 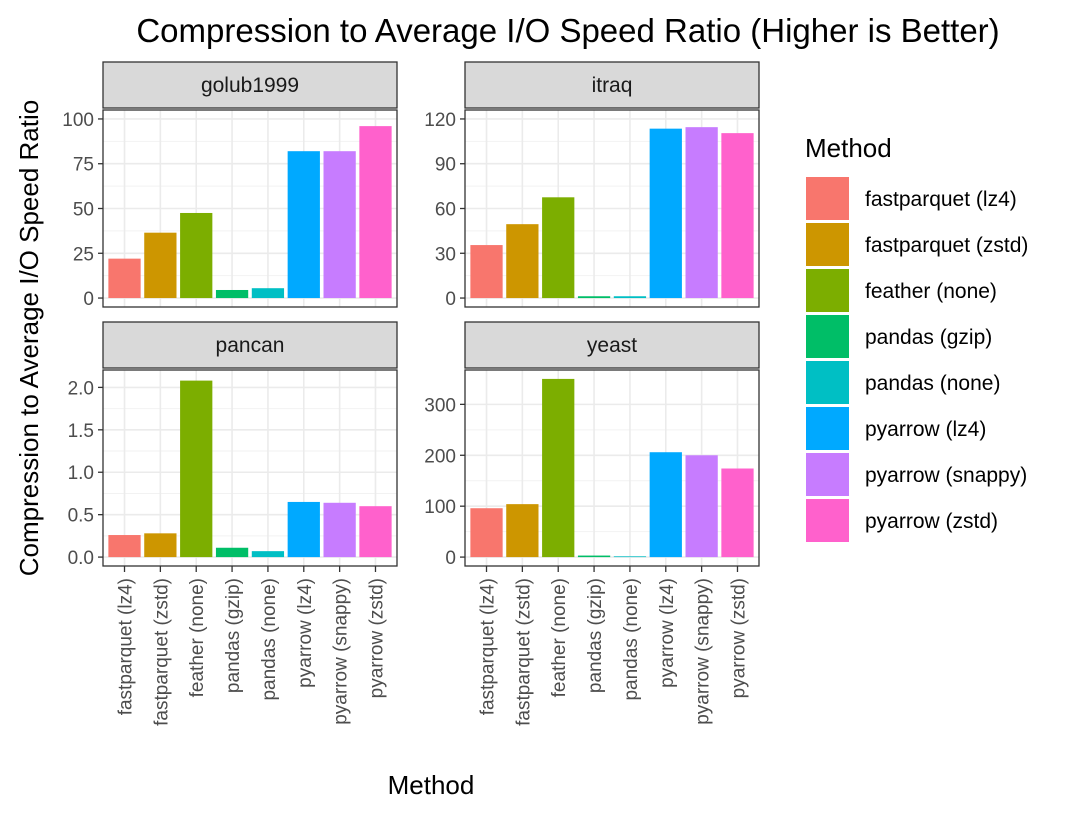 I want to click on bar-yeast-pyarrow (zstd), so click(x=737, y=513).